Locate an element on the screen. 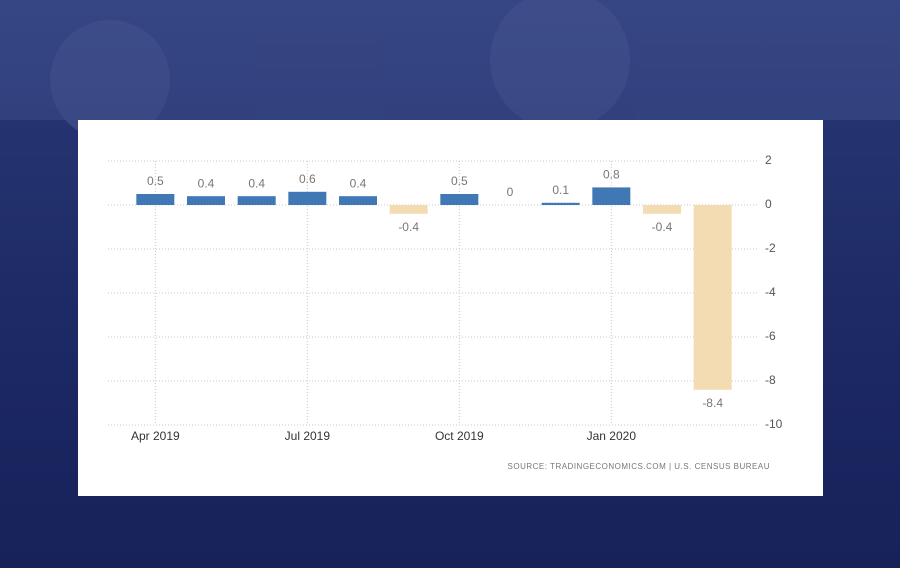 The image size is (900, 568). y-tick-label: 2 is located at coordinates (768, 160).